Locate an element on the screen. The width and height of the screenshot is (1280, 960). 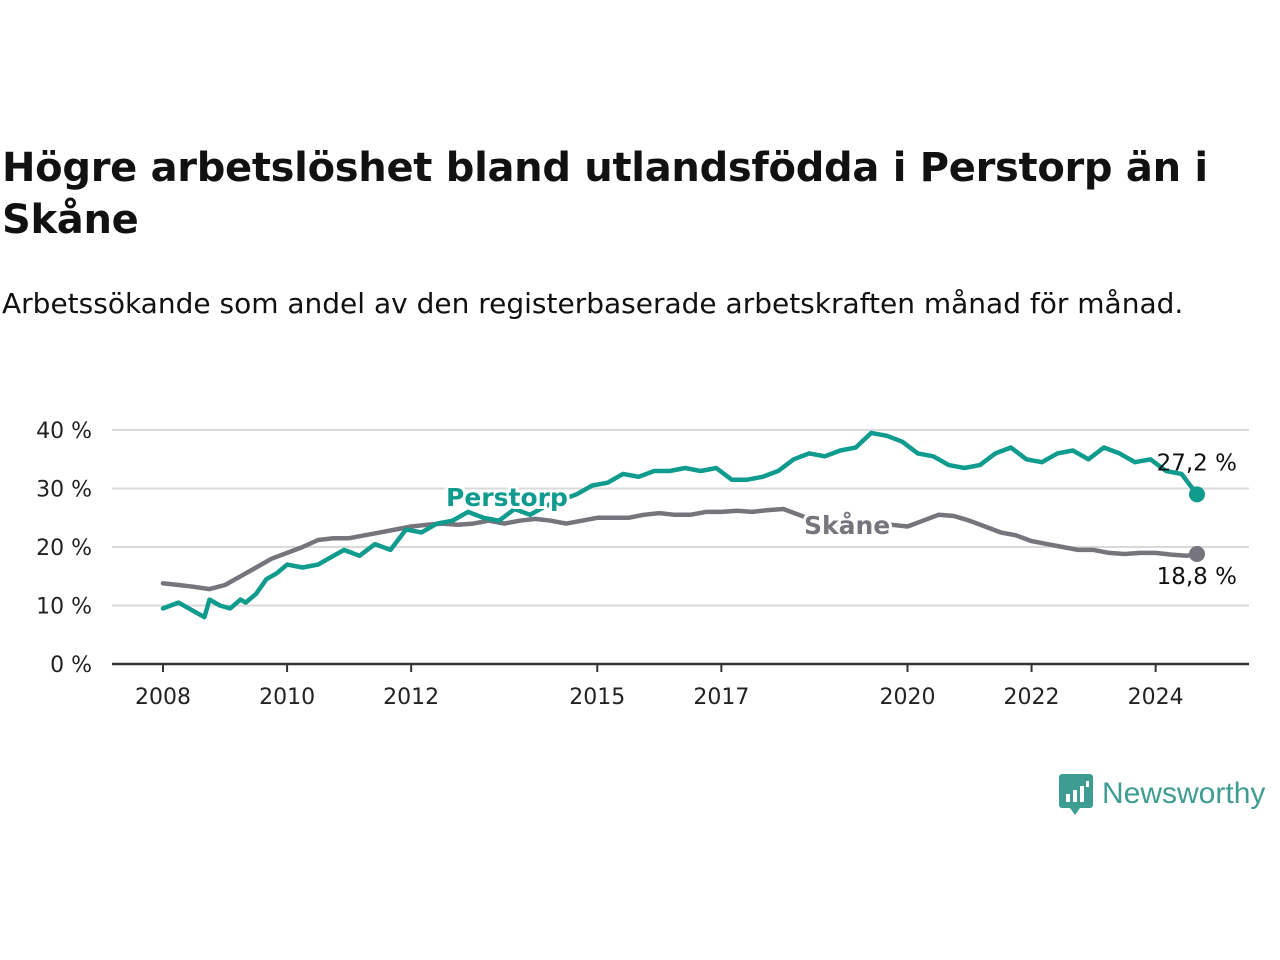
series-line-skåne is located at coordinates (680, 549).